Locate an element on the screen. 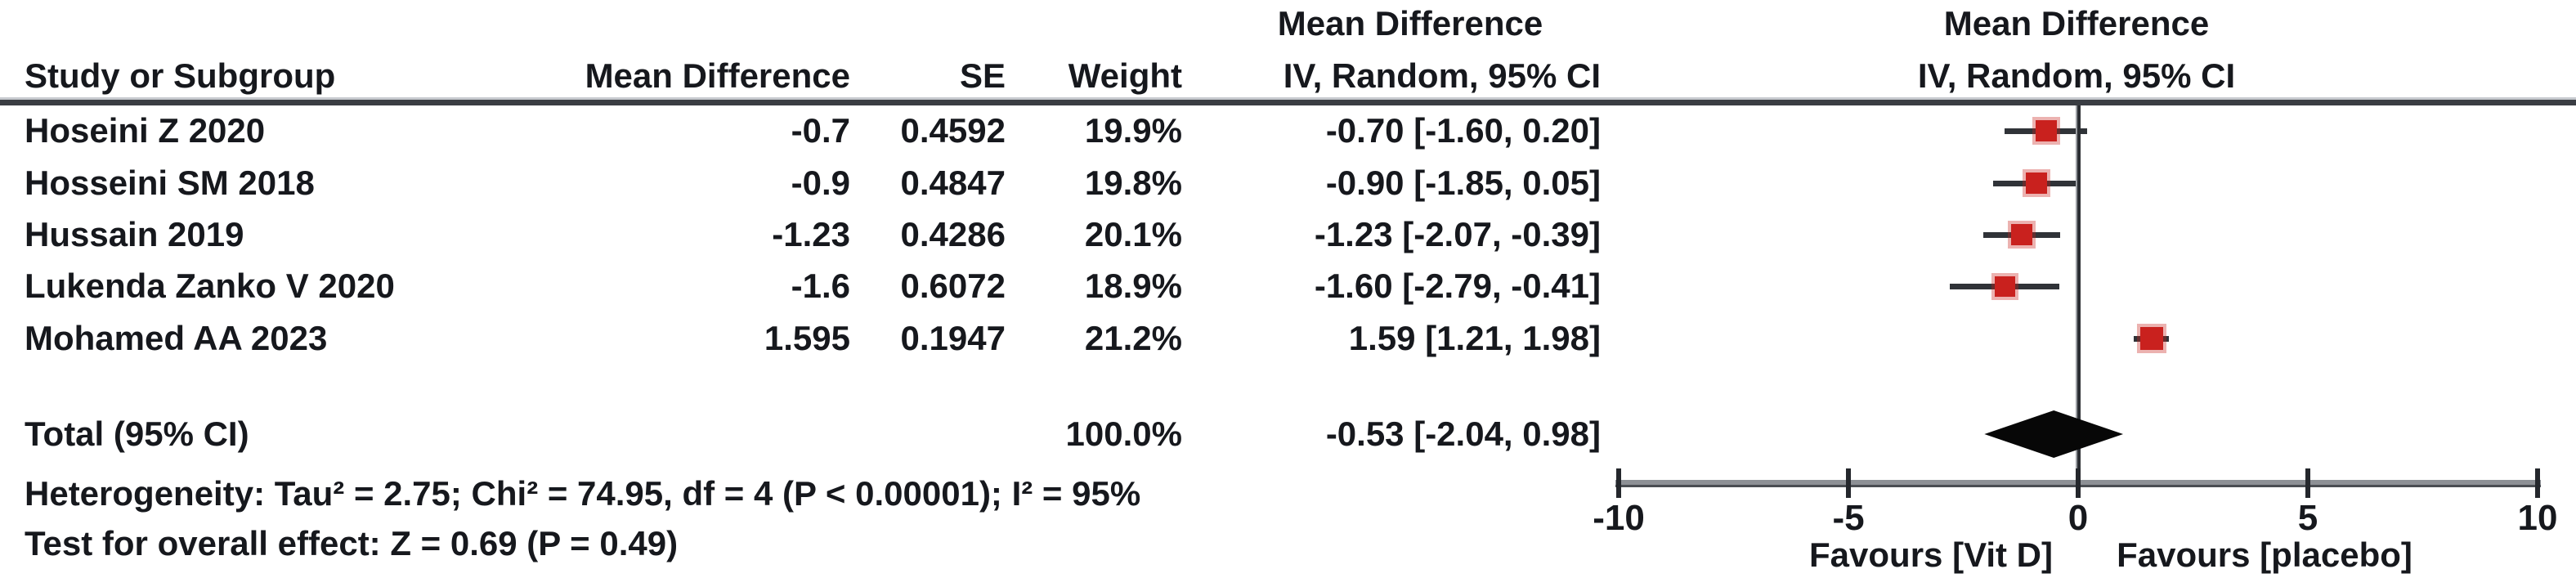  total-diamond is located at coordinates (2054, 434).